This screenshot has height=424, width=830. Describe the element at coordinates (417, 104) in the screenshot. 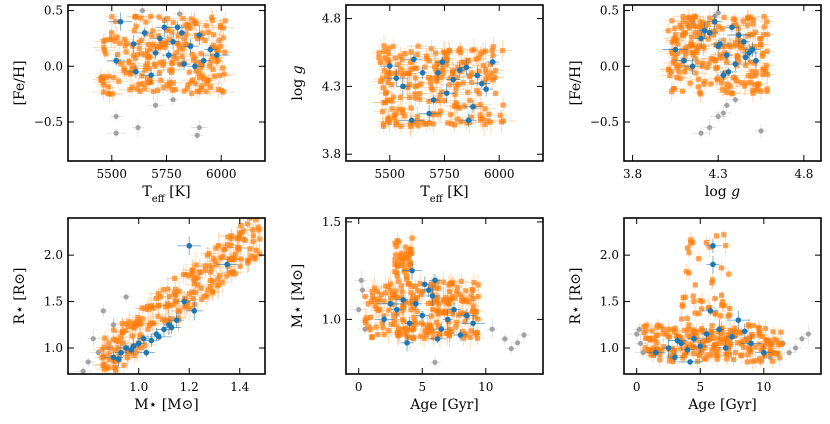

I see `panel-2: 5500 5750 6000 3.8 4.3 4.8 Teff [K] log g` at that location.